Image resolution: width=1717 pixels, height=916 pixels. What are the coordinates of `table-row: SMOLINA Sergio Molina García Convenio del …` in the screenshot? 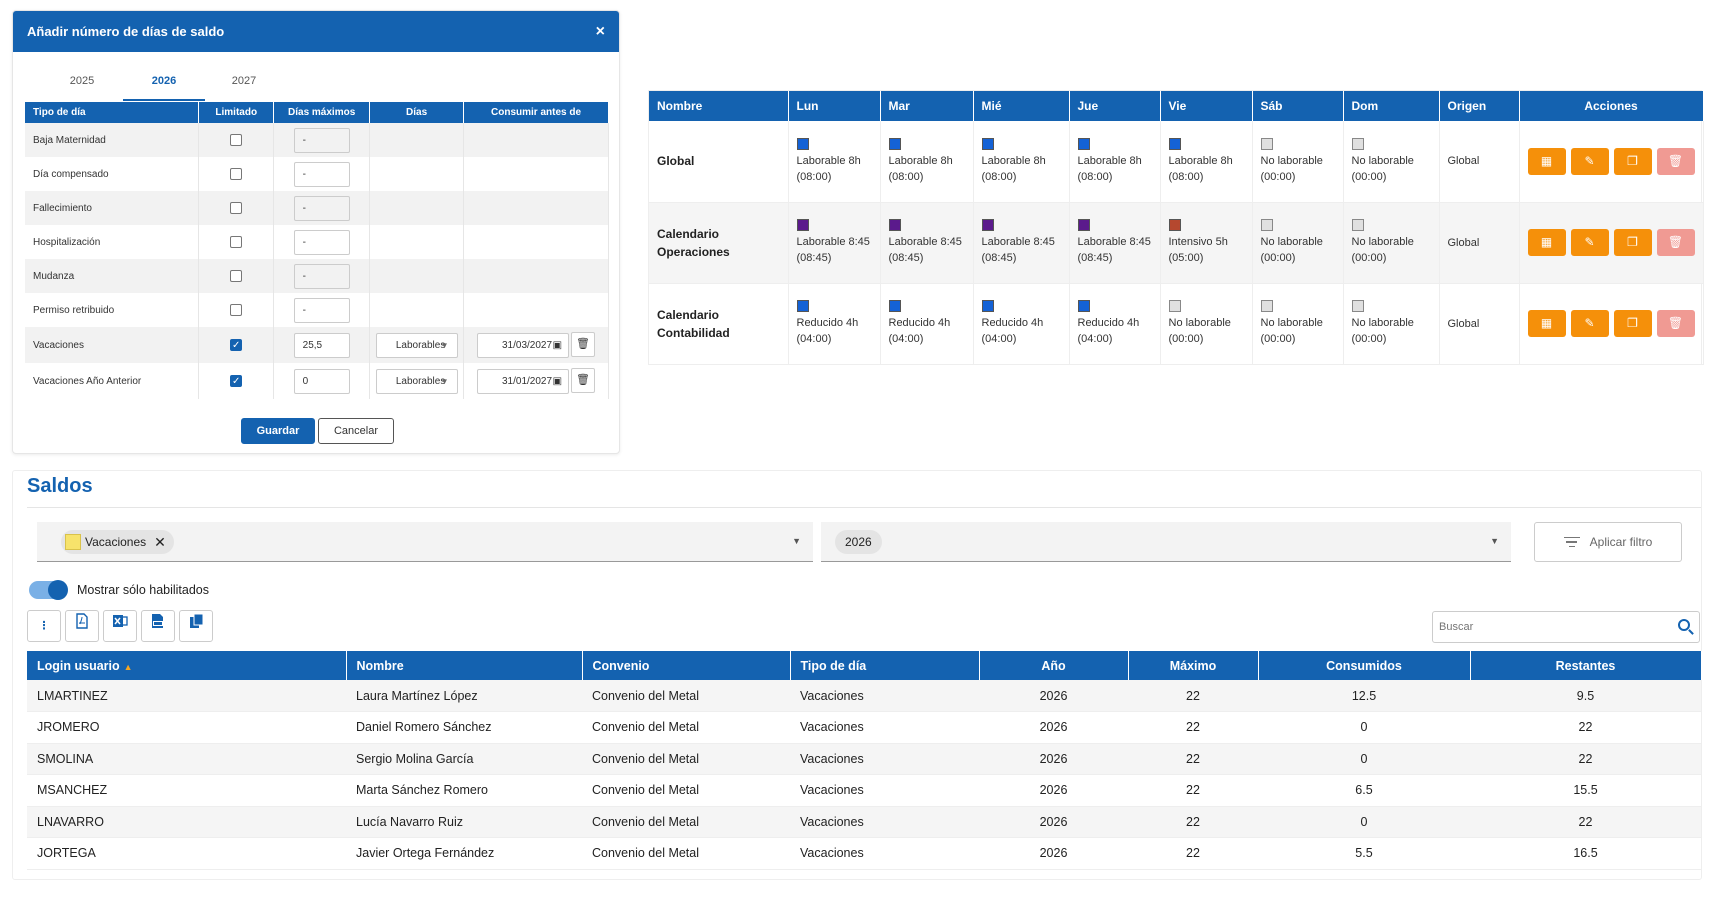 It's located at (864, 759).